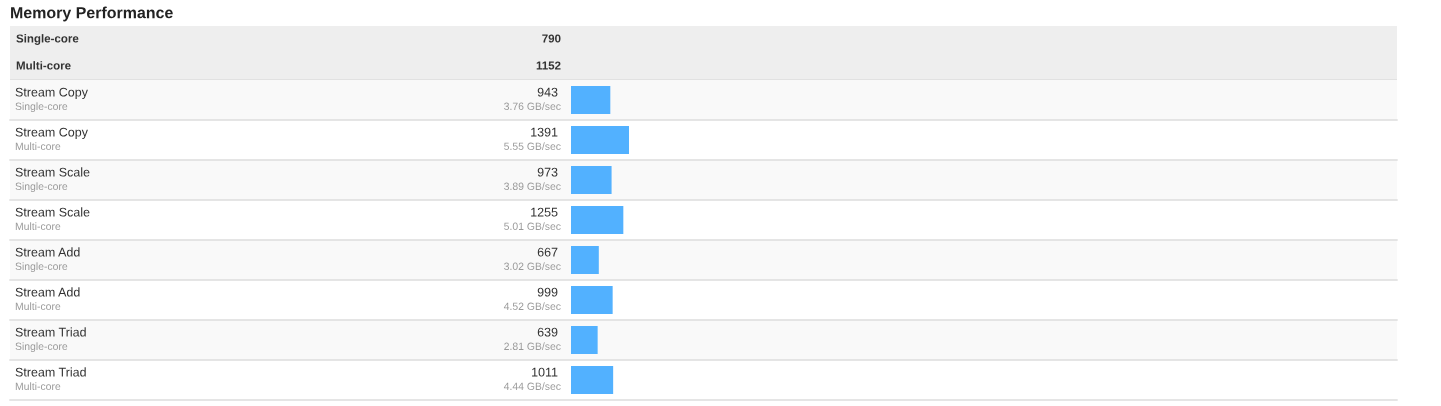 This screenshot has width=1441, height=406. Describe the element at coordinates (52, 180) in the screenshot. I see `y-tick-label: Stream Scale Single-core` at that location.